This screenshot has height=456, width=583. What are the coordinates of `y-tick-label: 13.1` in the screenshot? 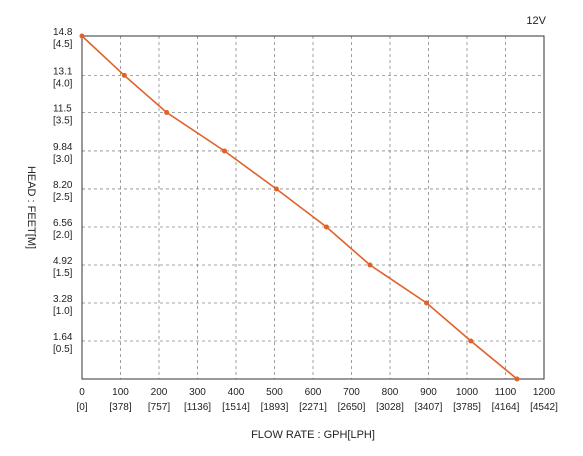 It's located at (63, 71).